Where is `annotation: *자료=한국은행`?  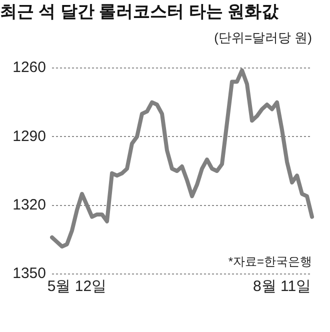
annotation: *자료=한국은행 is located at coordinates (270, 261).